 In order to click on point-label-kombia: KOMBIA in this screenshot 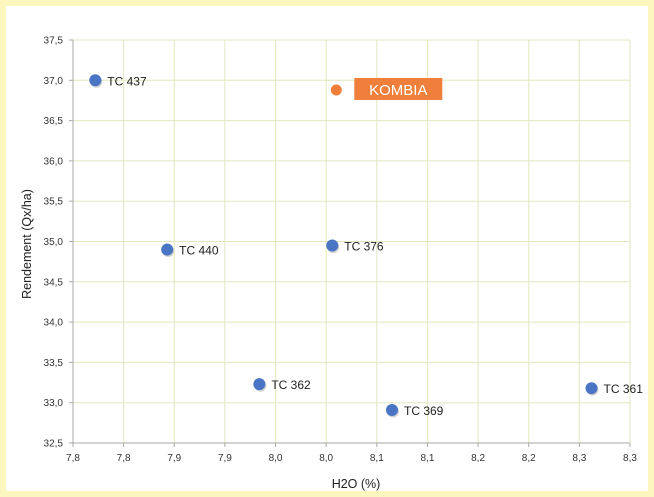, I will do `click(398, 90)`.